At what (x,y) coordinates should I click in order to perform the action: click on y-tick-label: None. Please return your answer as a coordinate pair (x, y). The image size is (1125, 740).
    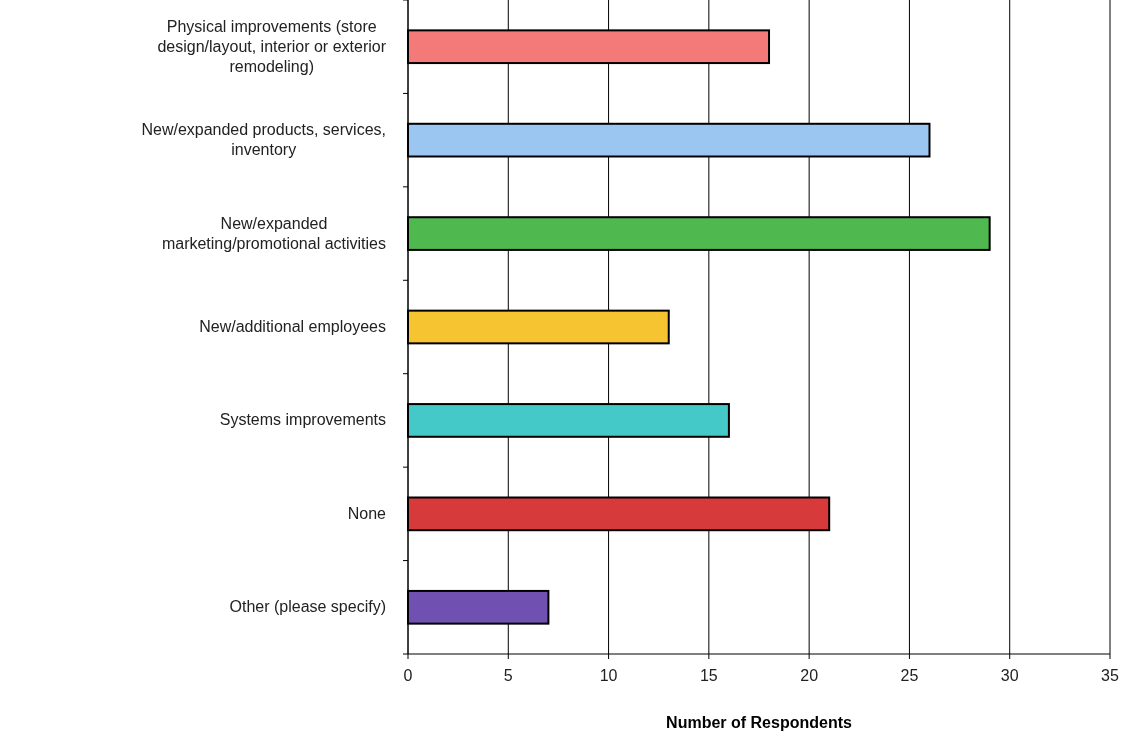
    Looking at the image, I should click on (367, 513).